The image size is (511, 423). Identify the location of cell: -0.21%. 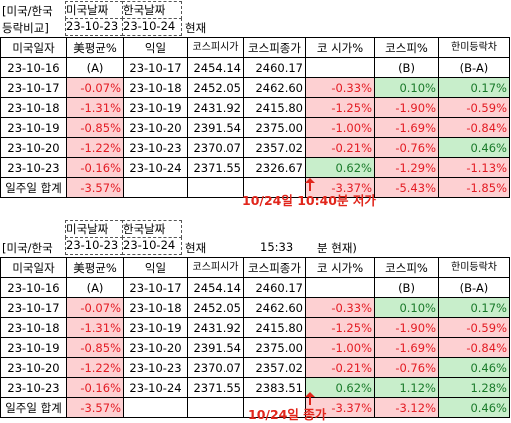
(340, 367).